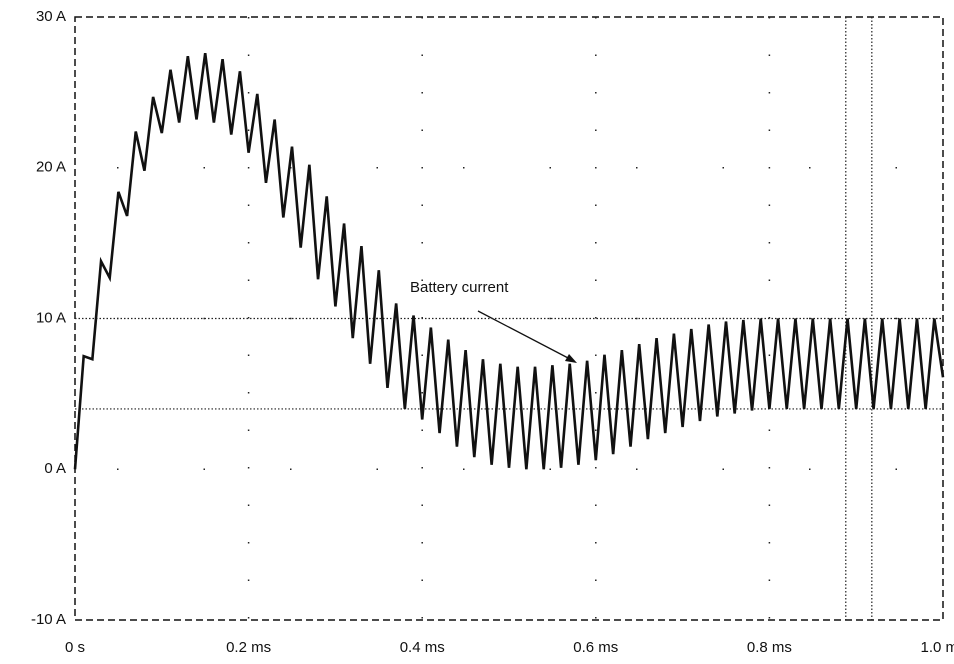  I want to click on y-tick-label: 20 A, so click(51, 167).